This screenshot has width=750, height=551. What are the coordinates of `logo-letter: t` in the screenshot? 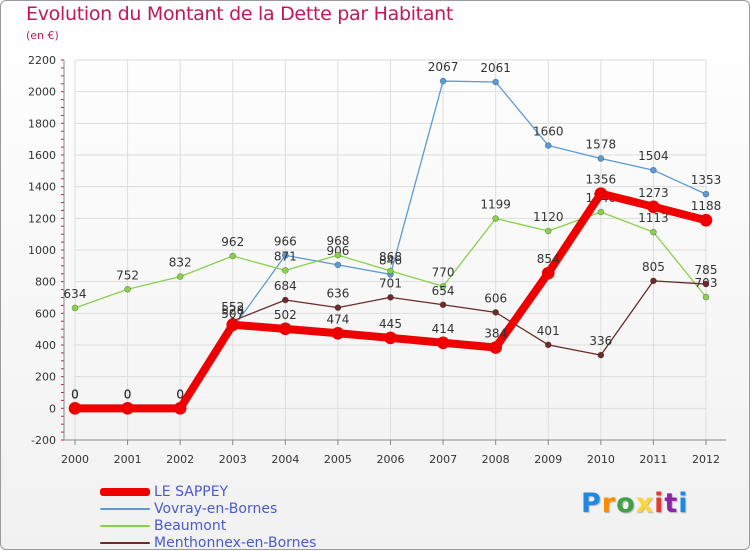 It's located at (671, 503).